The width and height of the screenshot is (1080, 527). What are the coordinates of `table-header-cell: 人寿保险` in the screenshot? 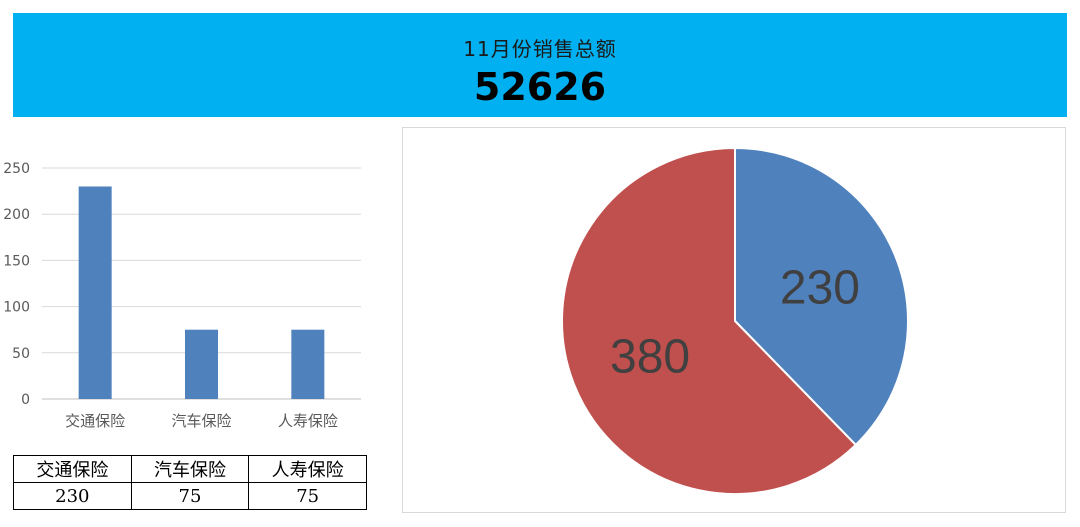 It's located at (307, 469).